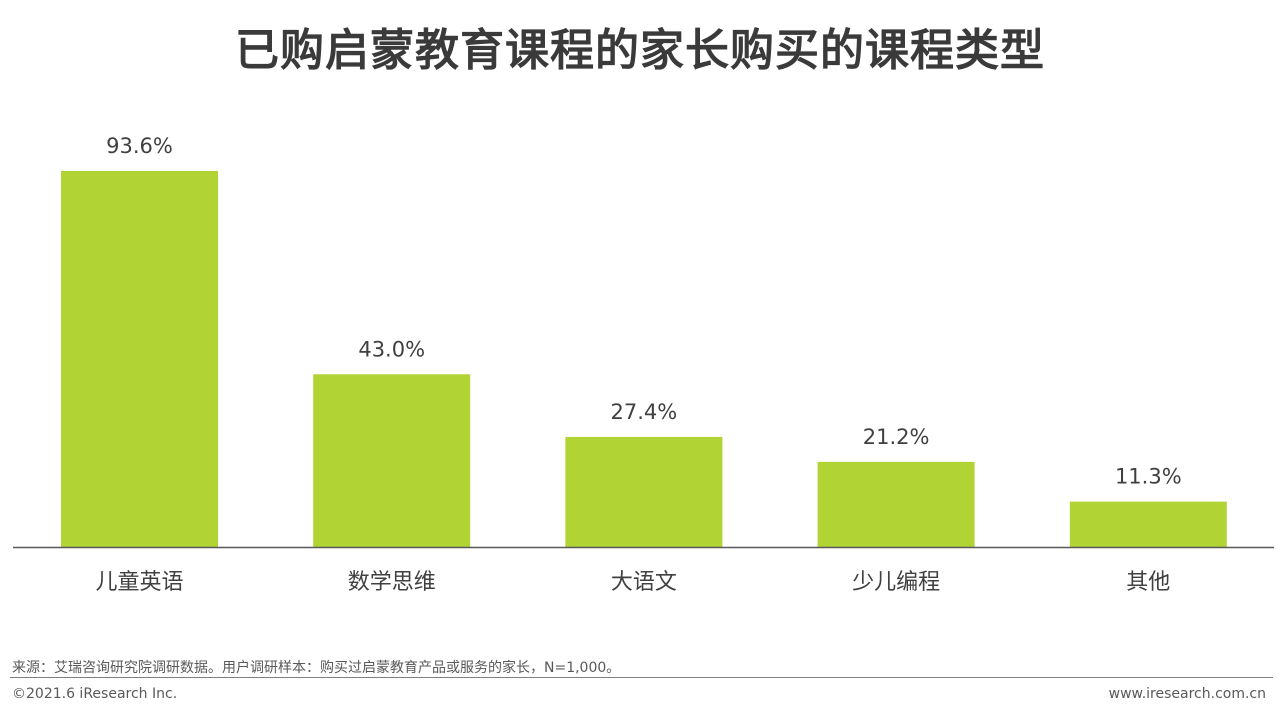 This screenshot has width=1280, height=719. Describe the element at coordinates (644, 582) in the screenshot. I see `category-label-2: 大语文` at that location.